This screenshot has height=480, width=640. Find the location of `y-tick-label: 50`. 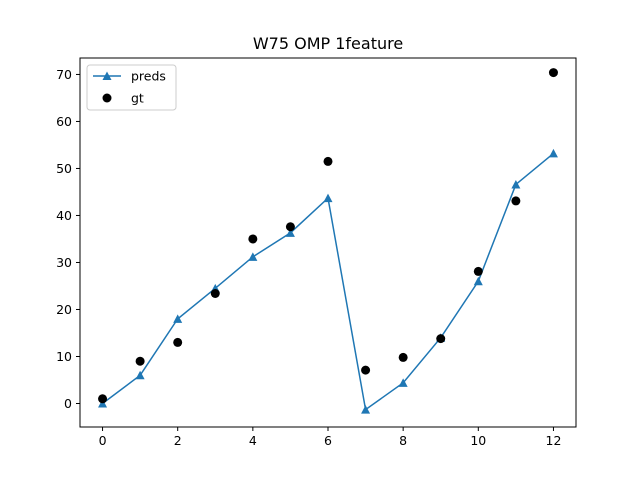

y-tick-label: 50 is located at coordinates (64, 168).